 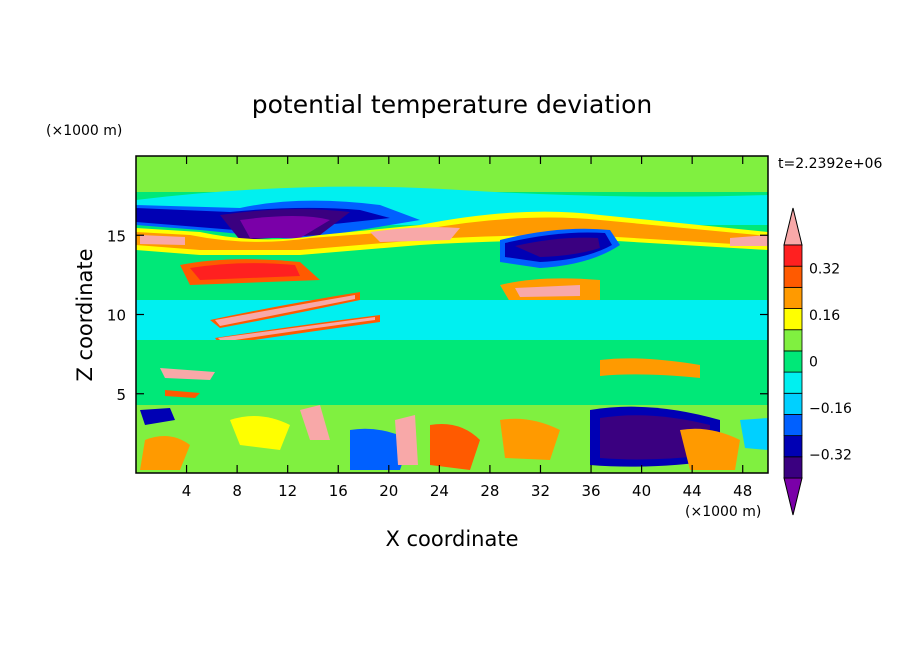 I want to click on y-axis-label: Z coordinate, so click(x=85, y=314).